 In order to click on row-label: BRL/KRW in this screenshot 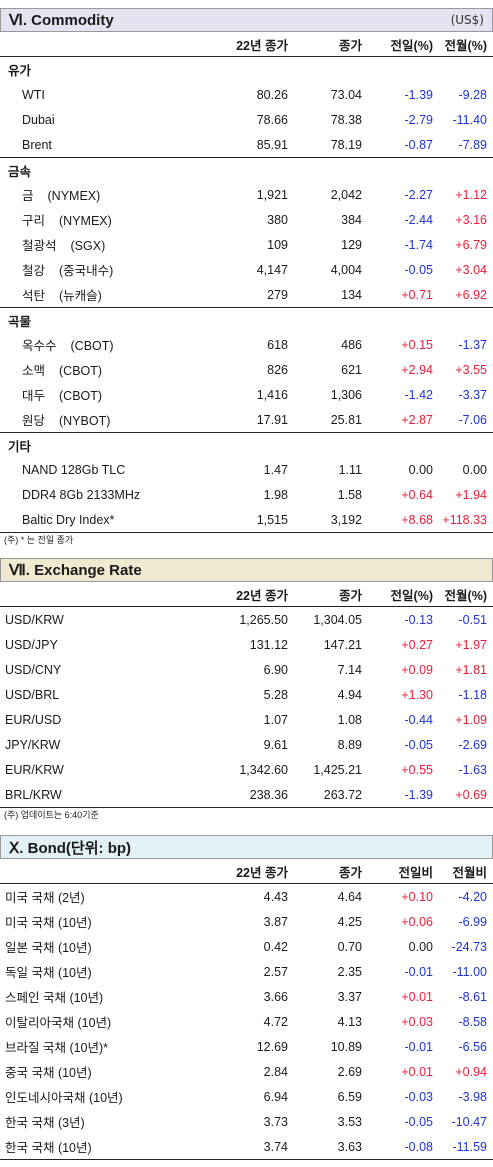, I will do `click(33, 794)`.